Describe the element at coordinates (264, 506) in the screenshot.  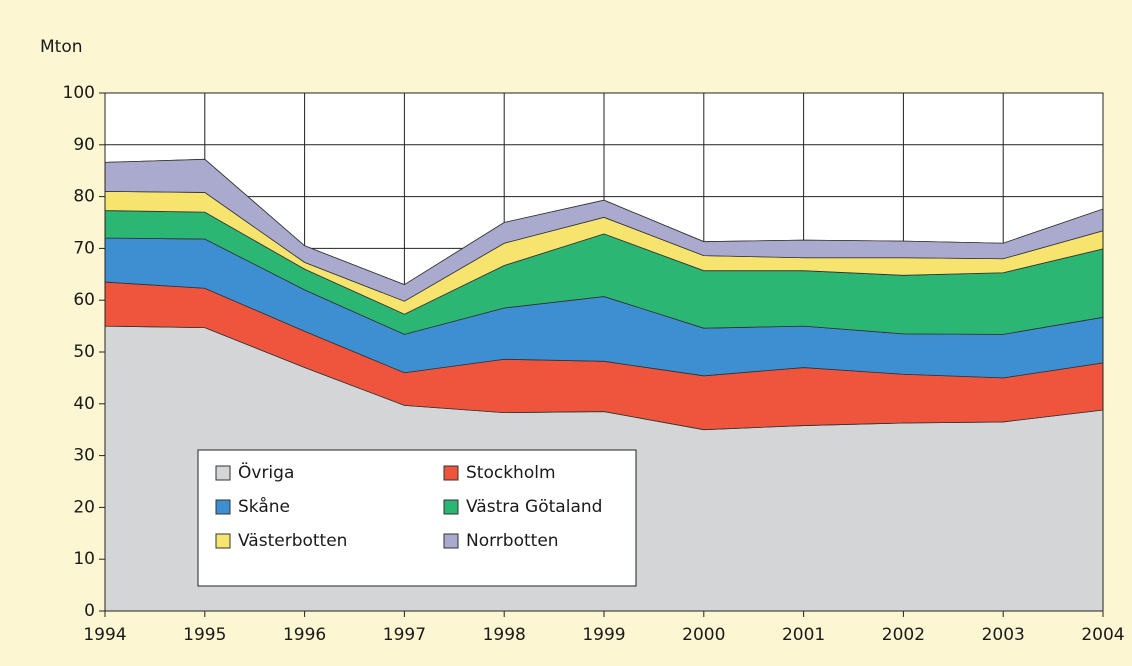
I see `legend-label: Skåne` at that location.